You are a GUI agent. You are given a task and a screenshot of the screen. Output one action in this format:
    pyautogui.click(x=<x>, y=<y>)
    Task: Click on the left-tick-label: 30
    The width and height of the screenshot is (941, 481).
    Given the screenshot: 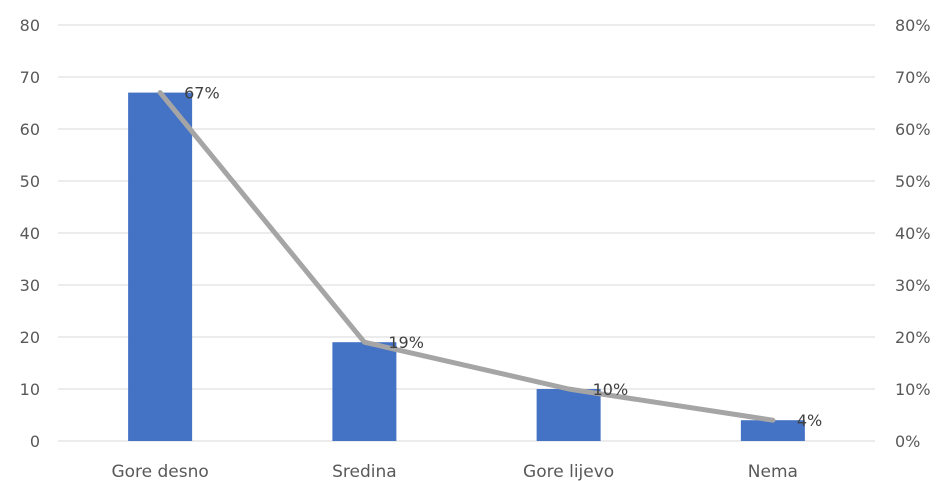 What is the action you would take?
    pyautogui.click(x=30, y=285)
    